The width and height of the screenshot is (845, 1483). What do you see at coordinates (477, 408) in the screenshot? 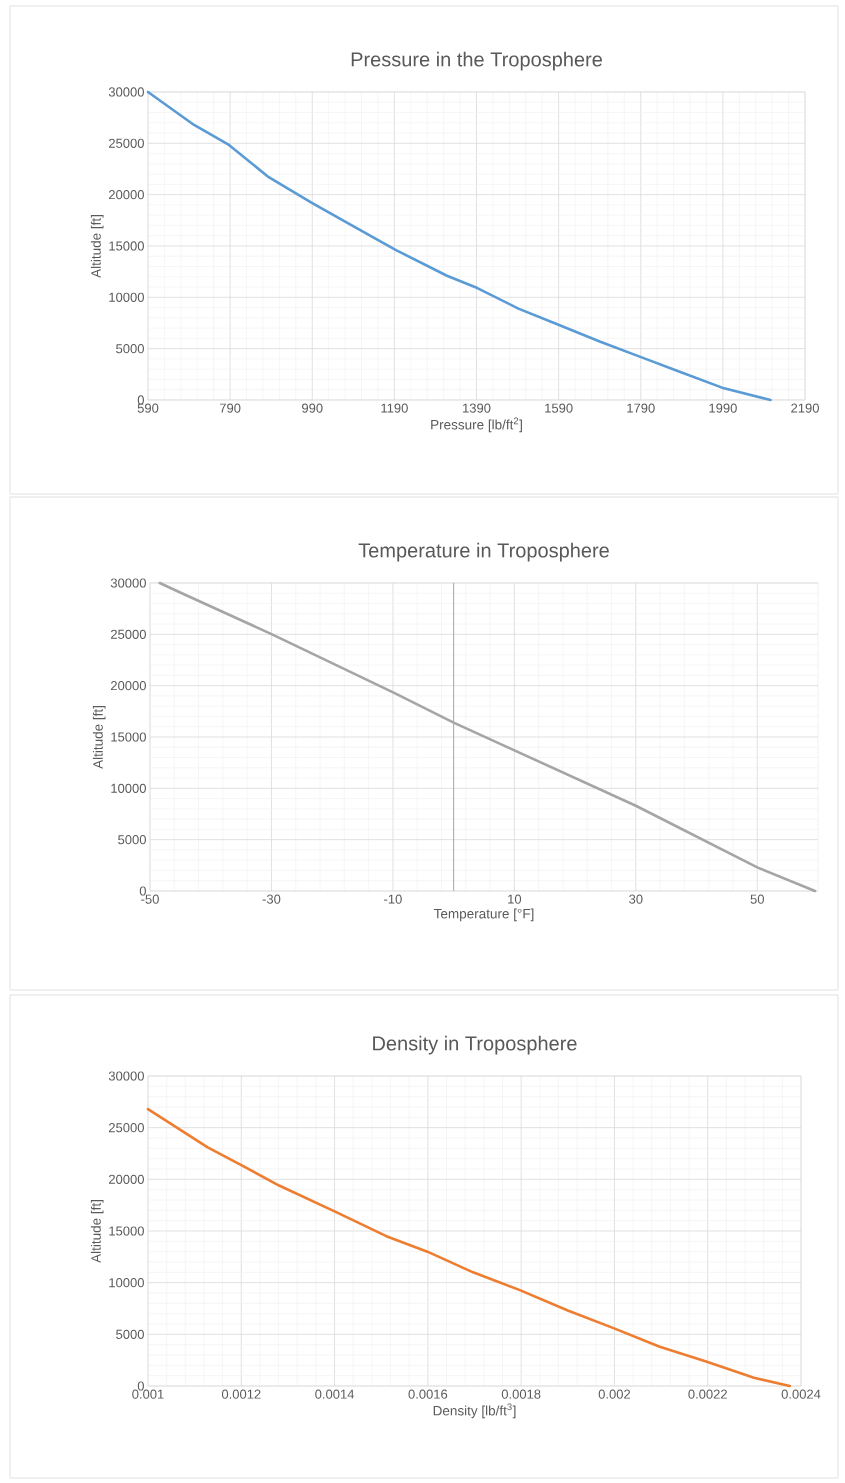
I see `x-tick-label: 1390` at bounding box center [477, 408].